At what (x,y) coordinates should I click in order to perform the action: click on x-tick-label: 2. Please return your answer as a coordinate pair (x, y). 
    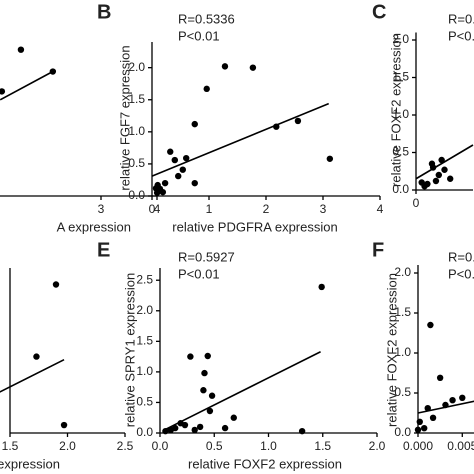
    Looking at the image, I should click on (266, 209).